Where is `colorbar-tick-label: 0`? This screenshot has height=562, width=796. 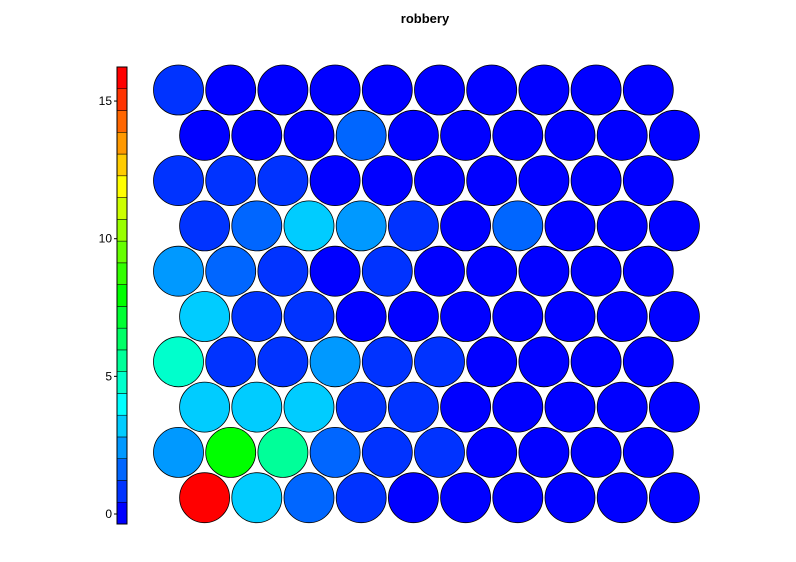
colorbar-tick-label: 0 is located at coordinates (108, 514).